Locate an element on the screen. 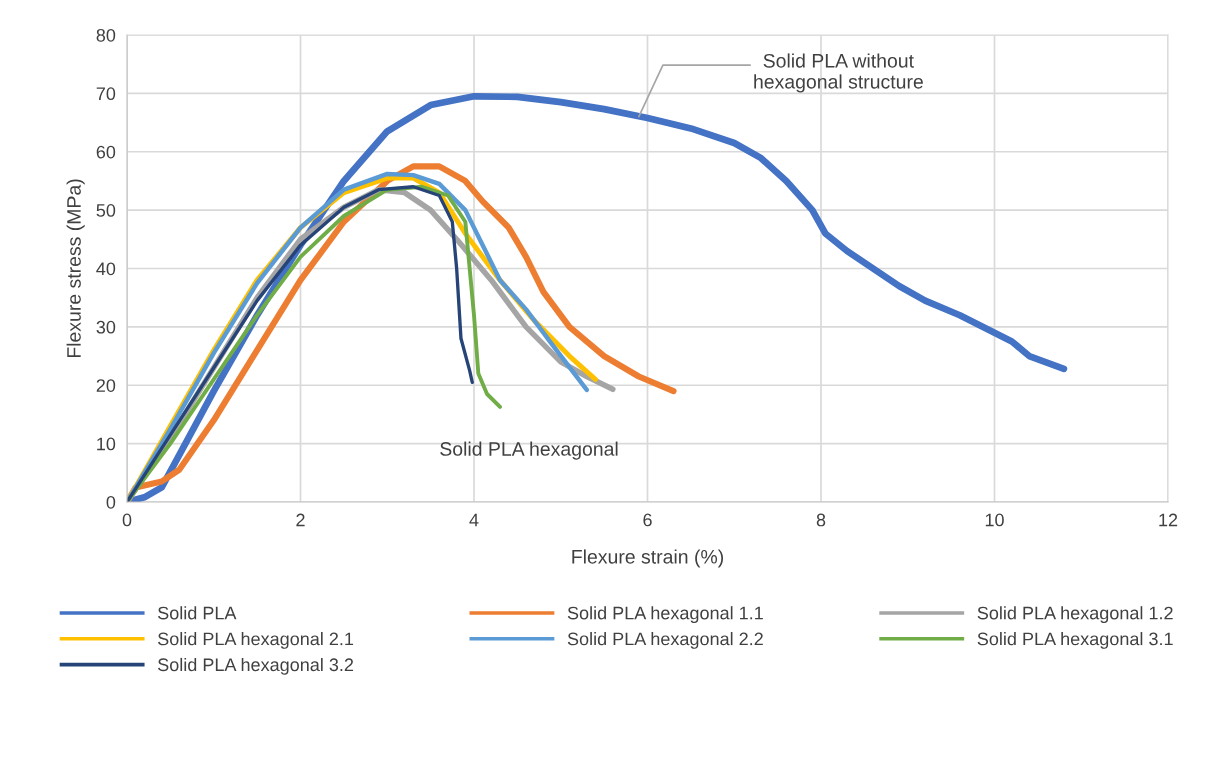 This screenshot has height=763, width=1206. y-axis-title: Flexure stress (MPa) is located at coordinates (75, 268).